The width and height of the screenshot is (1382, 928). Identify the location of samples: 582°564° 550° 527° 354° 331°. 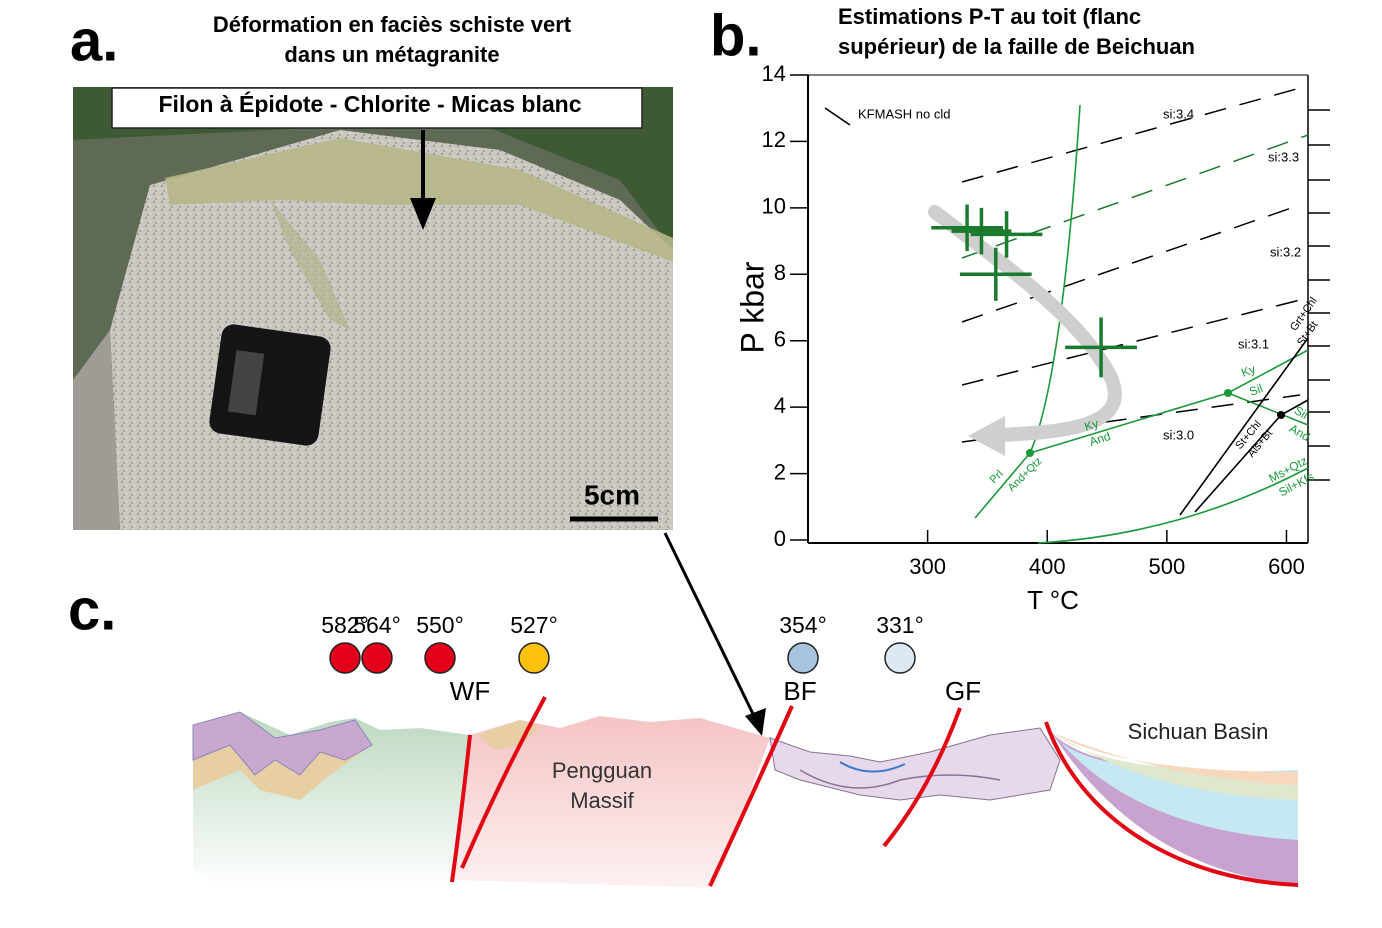
(622, 643).